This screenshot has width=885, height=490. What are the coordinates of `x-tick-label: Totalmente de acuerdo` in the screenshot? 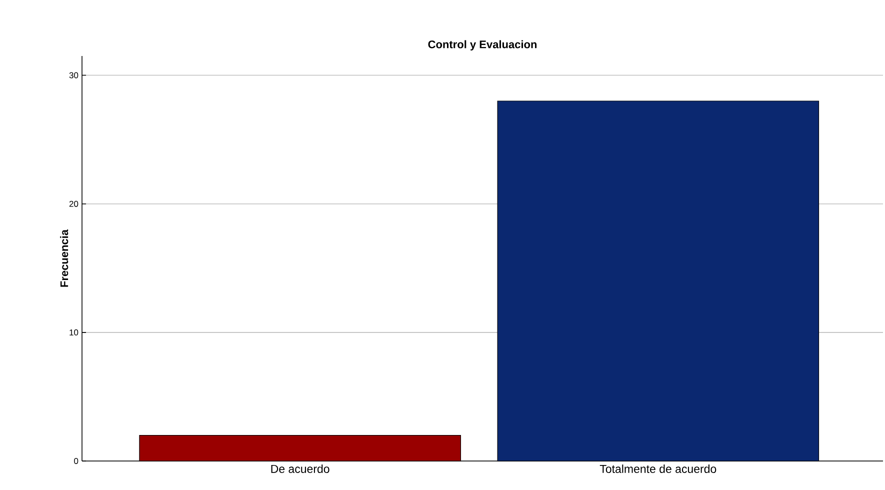 It's located at (658, 468).